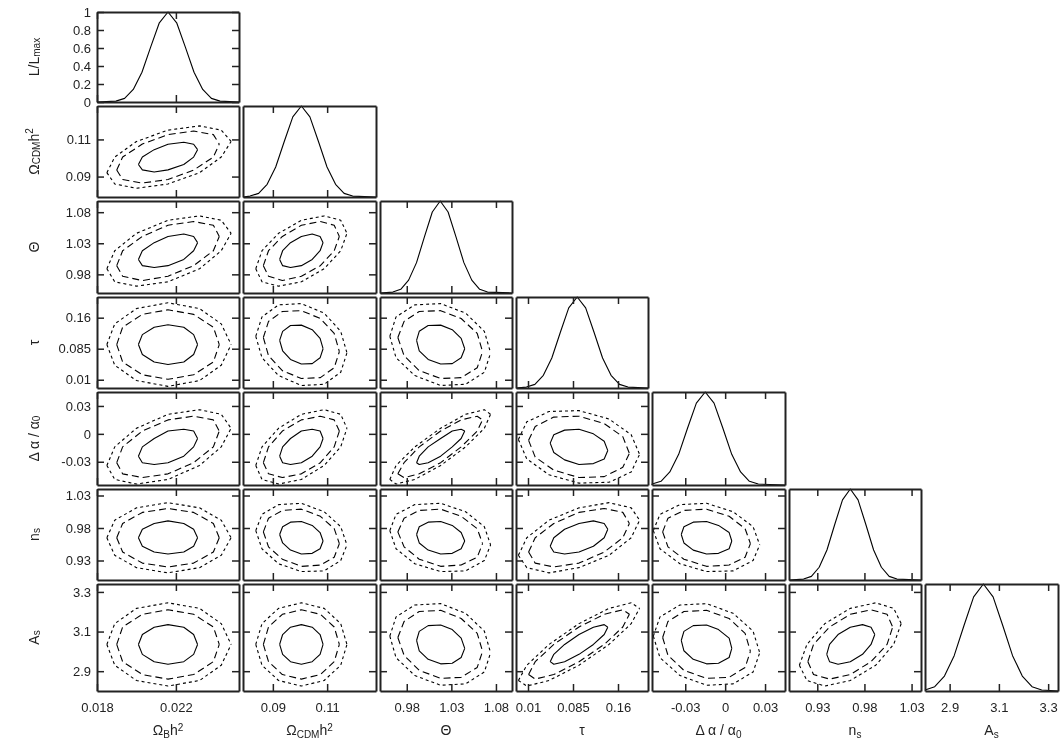 Image resolution: width=1063 pixels, height=747 pixels. What do you see at coordinates (74, 349) in the screenshot?
I see `y-tick-label: 0.085` at bounding box center [74, 349].